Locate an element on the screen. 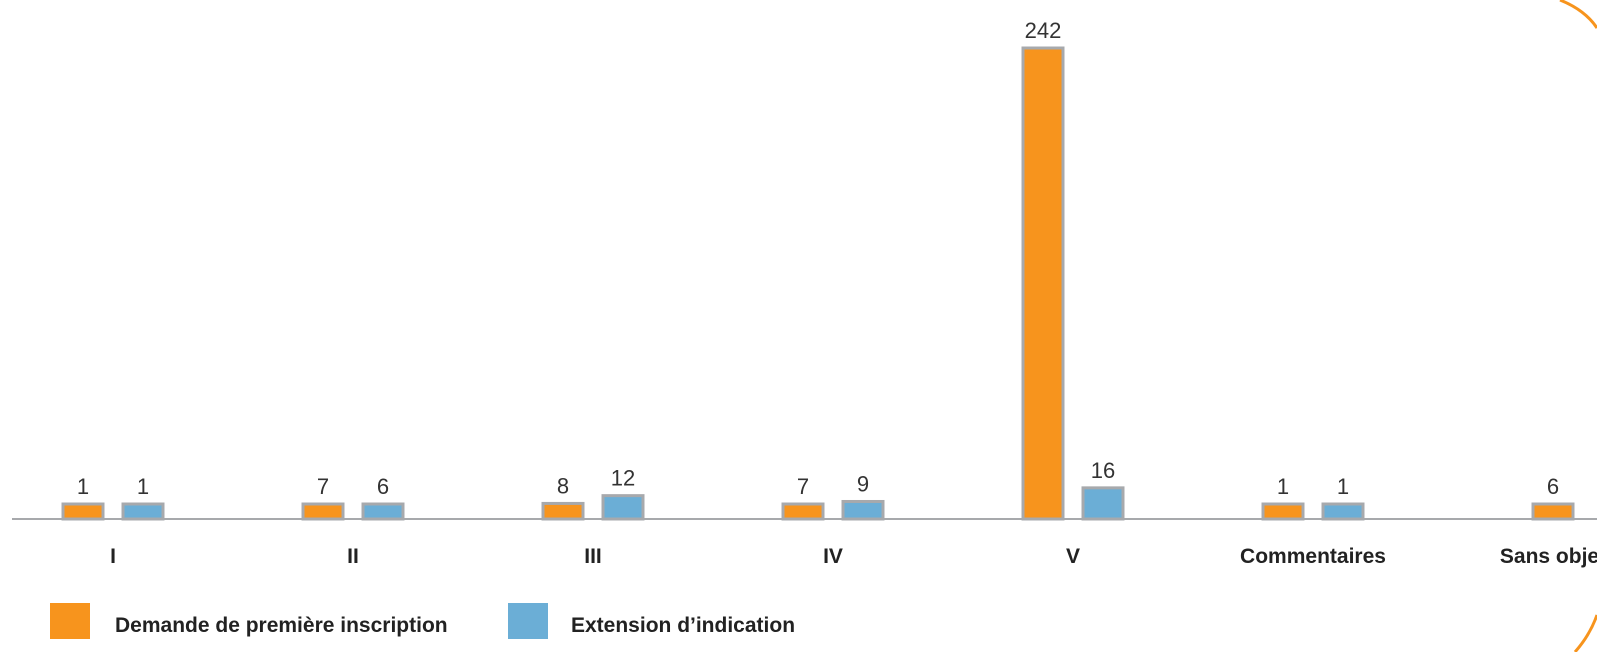 The width and height of the screenshot is (1597, 652). legend-swatch-first-registration is located at coordinates (70, 621).